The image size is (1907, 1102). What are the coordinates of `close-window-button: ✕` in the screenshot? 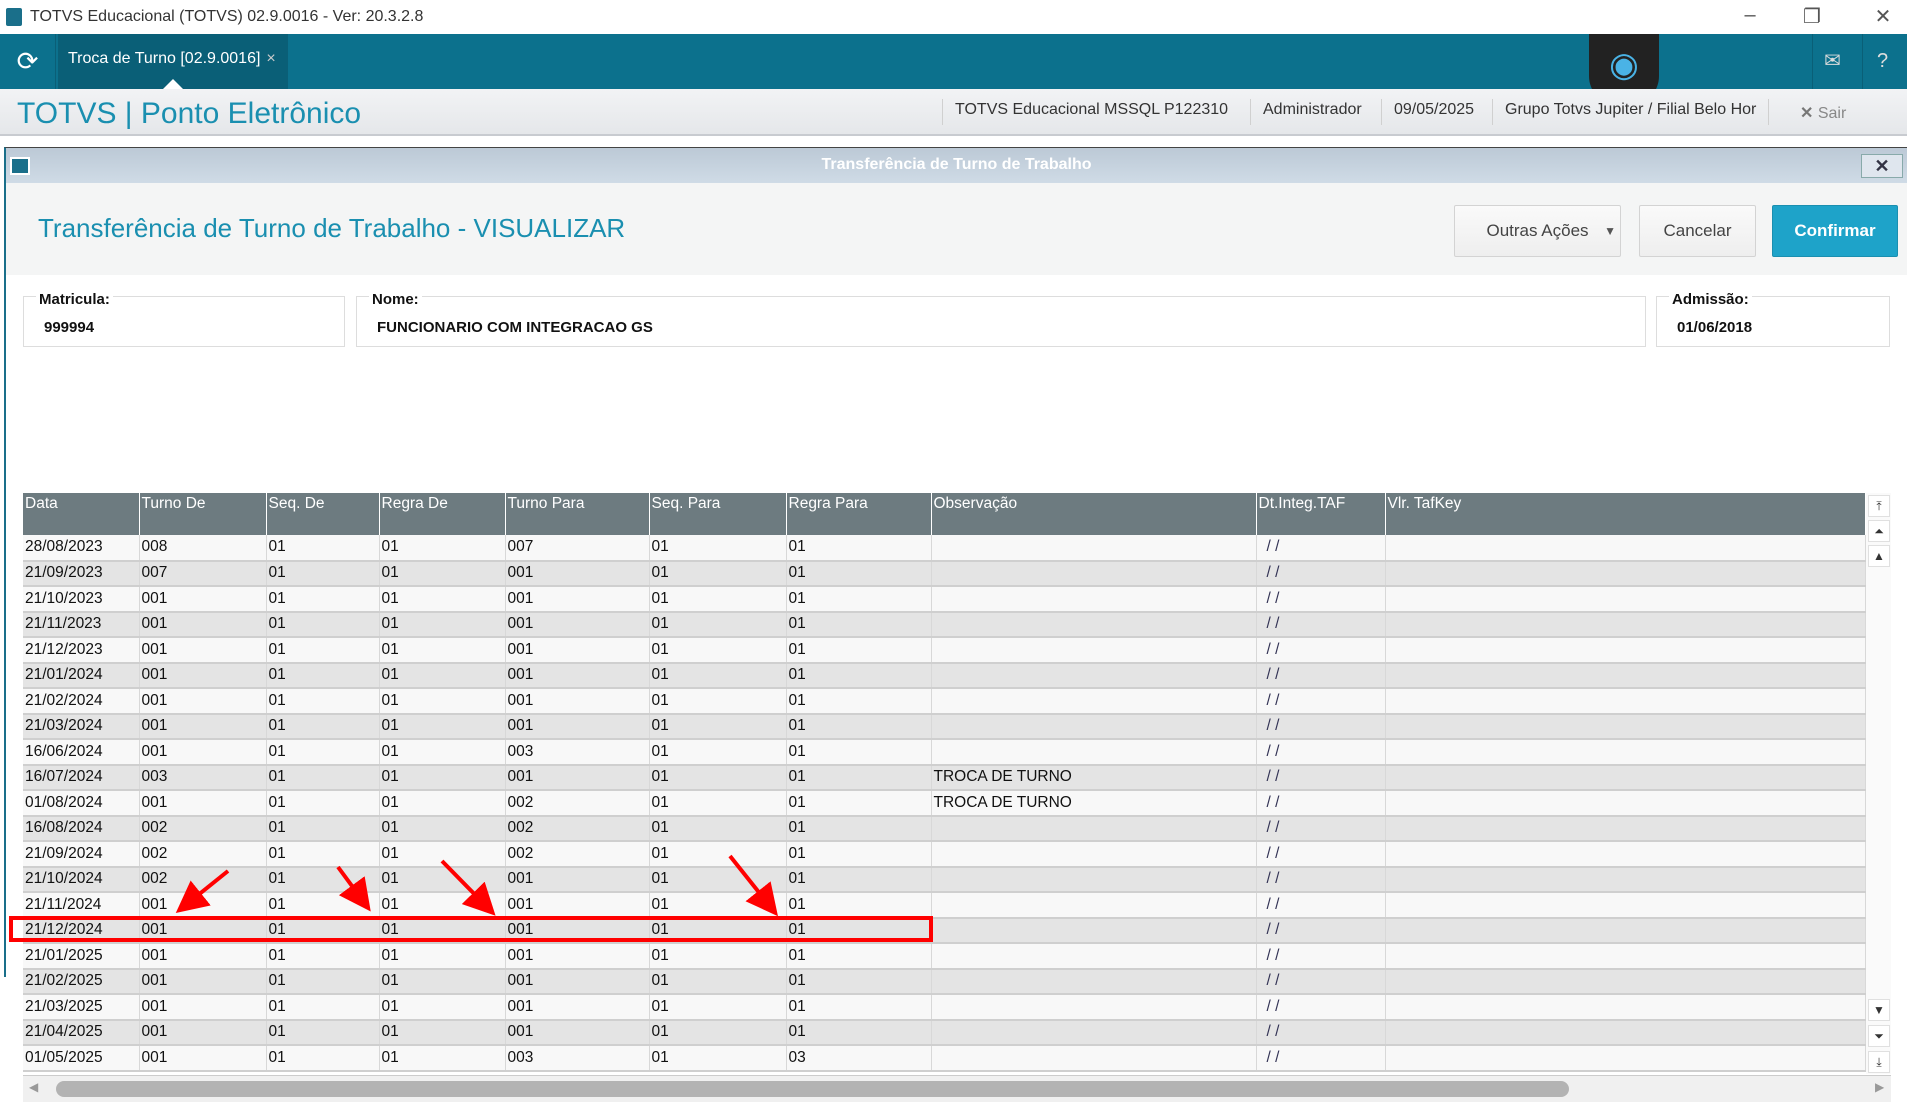 It's located at (1883, 17).